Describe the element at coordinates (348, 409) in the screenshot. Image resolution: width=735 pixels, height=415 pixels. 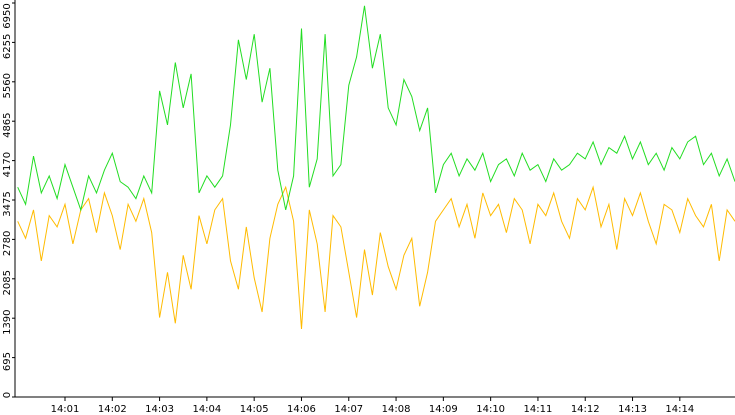
I see `x-tick-label: 14:07` at that location.